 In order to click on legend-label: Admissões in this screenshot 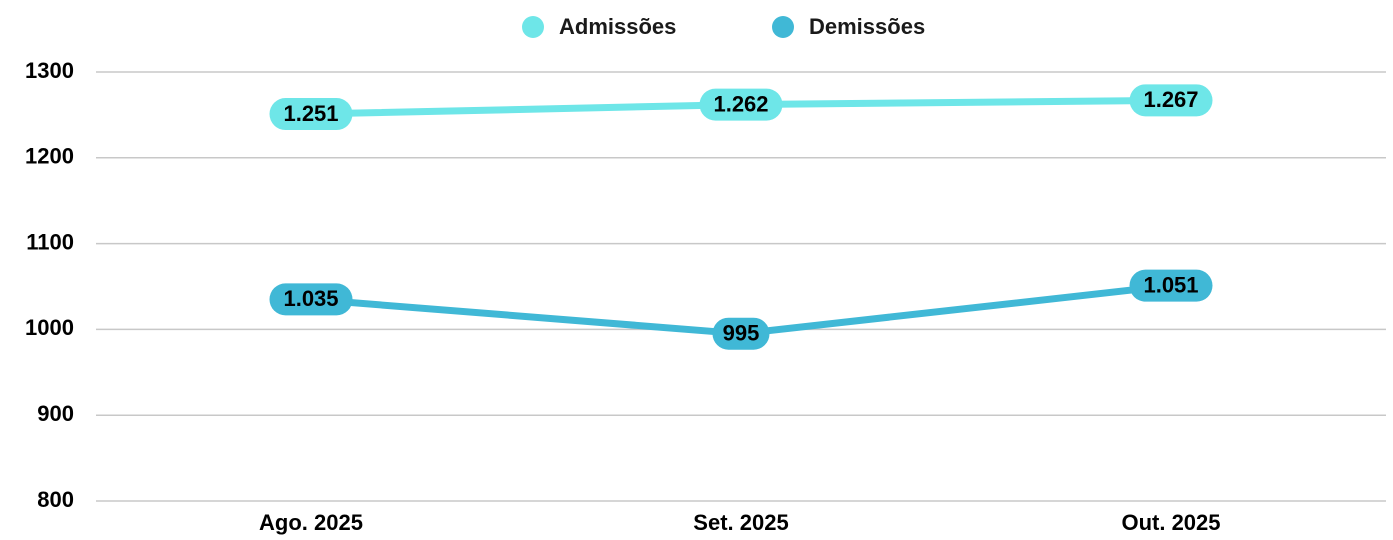, I will do `click(617, 26)`.